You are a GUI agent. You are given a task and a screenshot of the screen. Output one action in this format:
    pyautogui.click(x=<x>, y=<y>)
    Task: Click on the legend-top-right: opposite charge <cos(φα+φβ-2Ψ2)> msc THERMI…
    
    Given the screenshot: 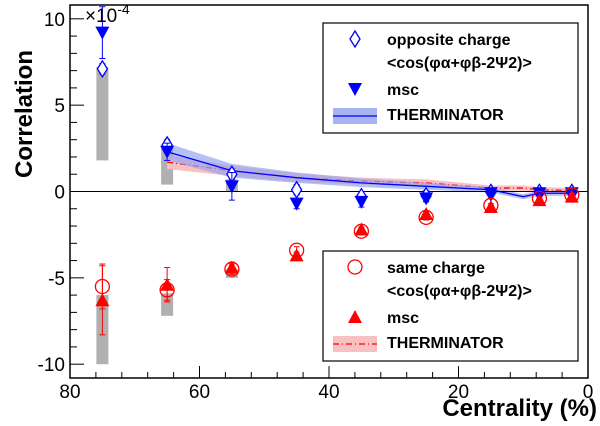 What is the action you would take?
    pyautogui.click(x=450, y=78)
    